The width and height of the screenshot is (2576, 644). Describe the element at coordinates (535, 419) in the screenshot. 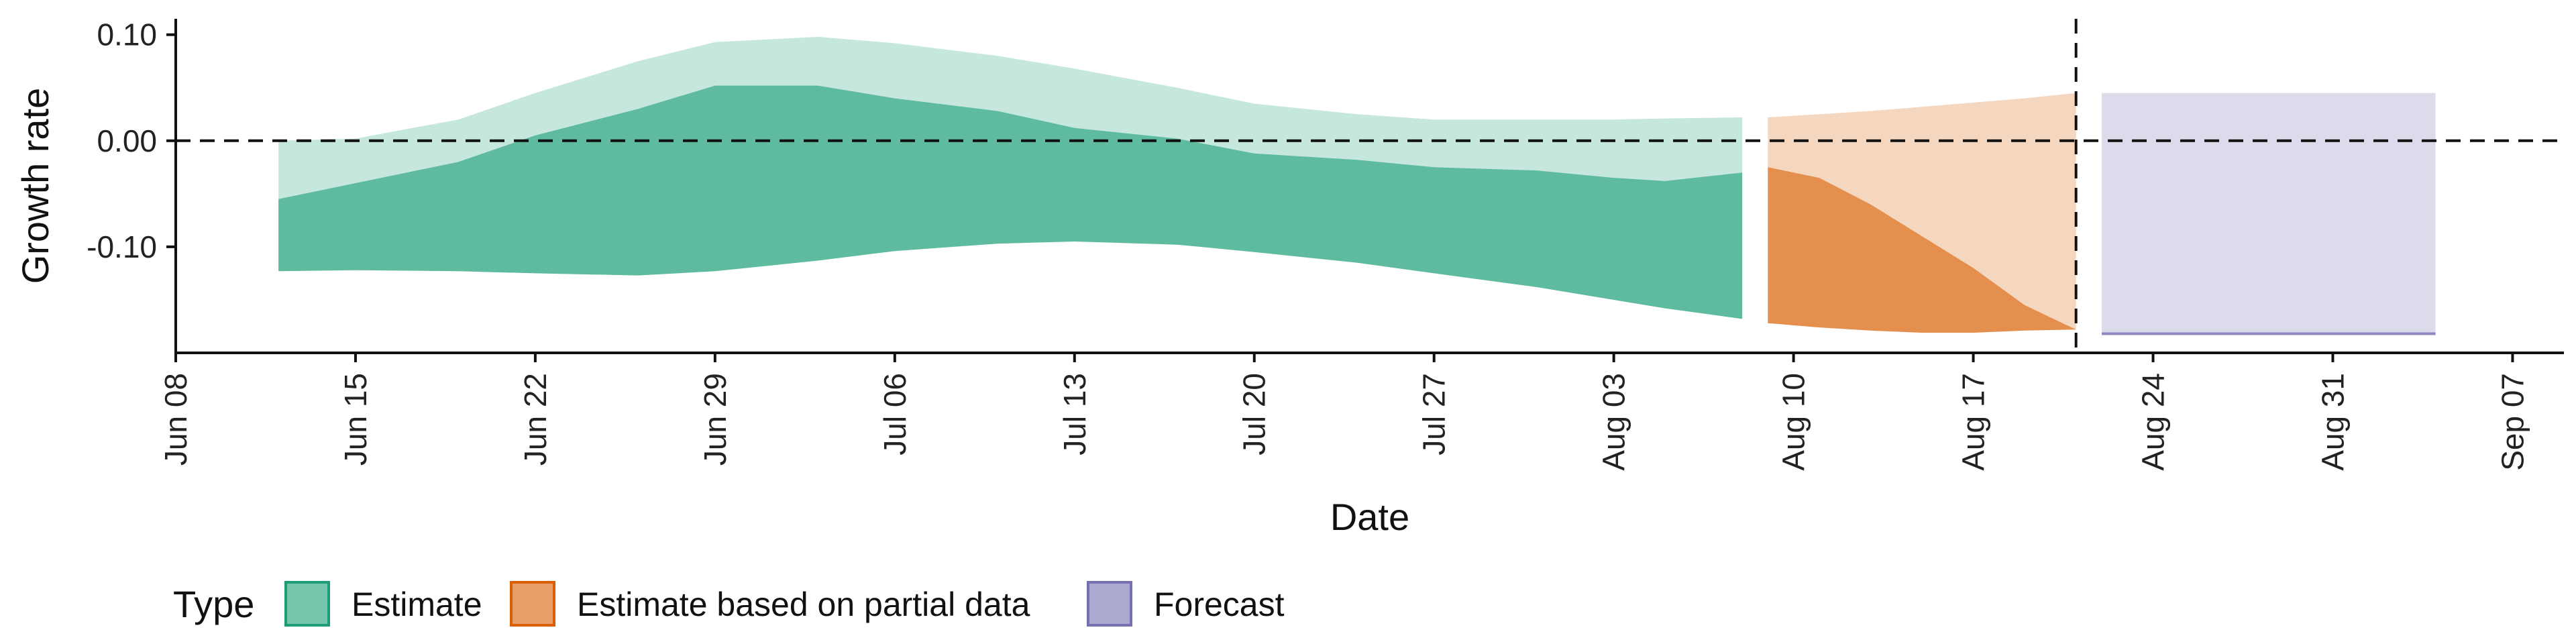

I see `x-tick-label: Jun 22` at that location.